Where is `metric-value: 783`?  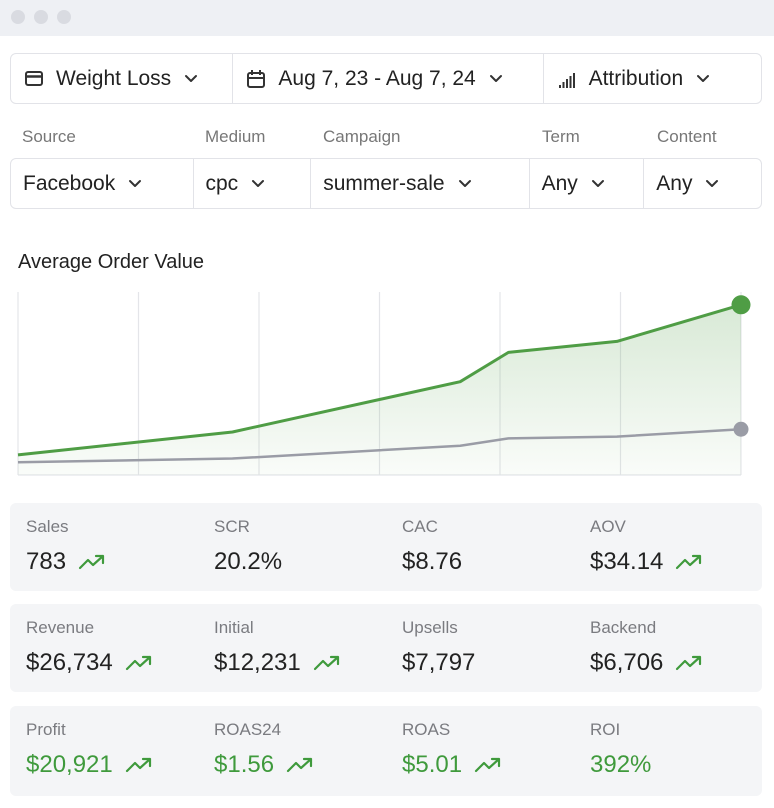 metric-value: 783 is located at coordinates (66, 562).